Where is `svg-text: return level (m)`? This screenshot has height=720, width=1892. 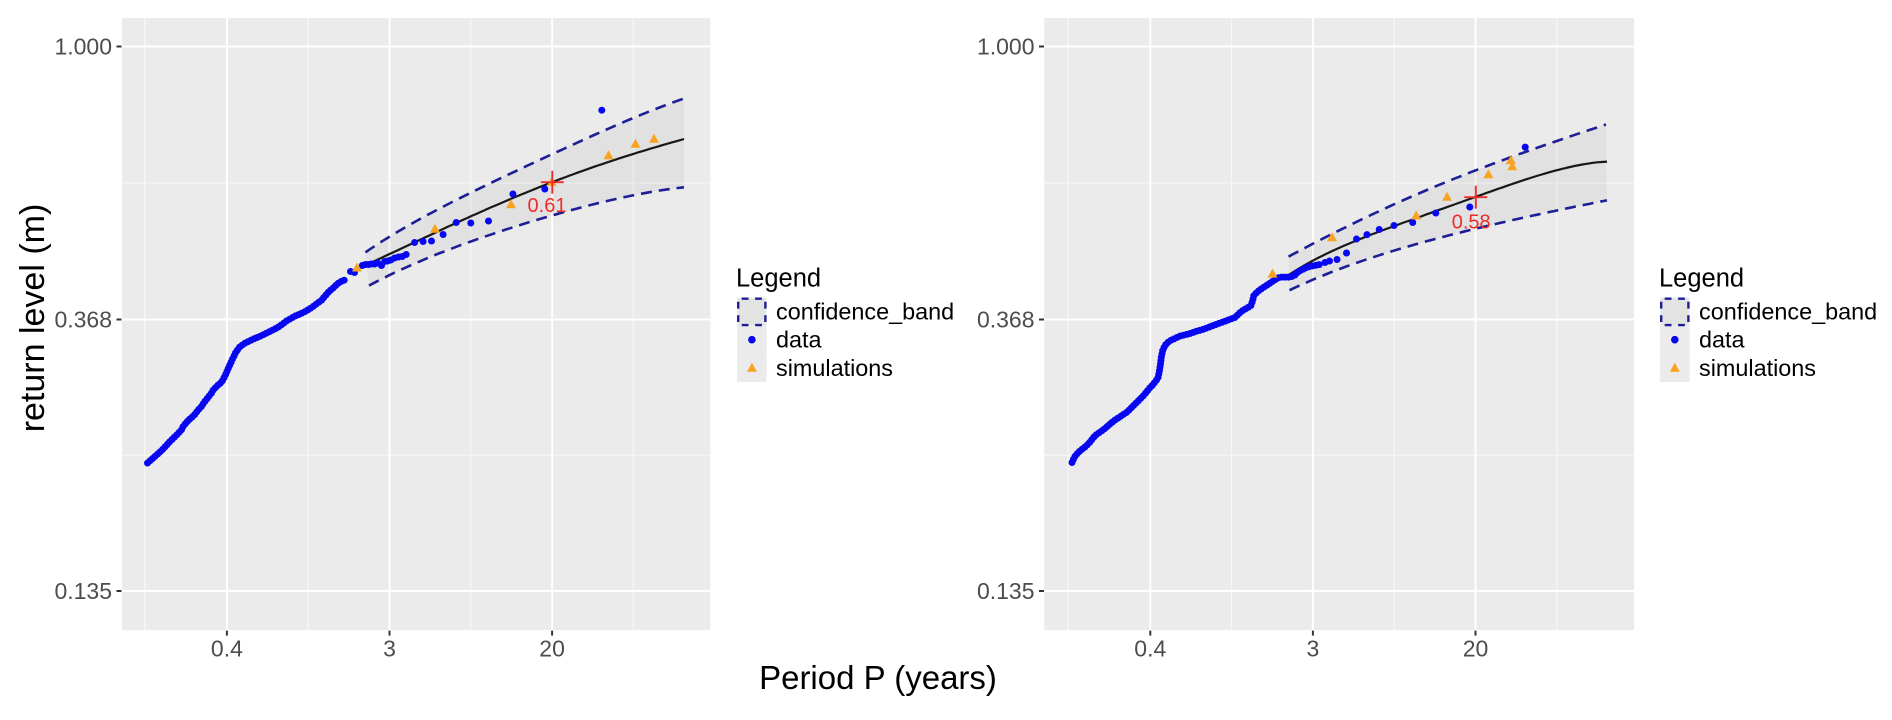
svg-text: return level (m) is located at coordinates (33, 318).